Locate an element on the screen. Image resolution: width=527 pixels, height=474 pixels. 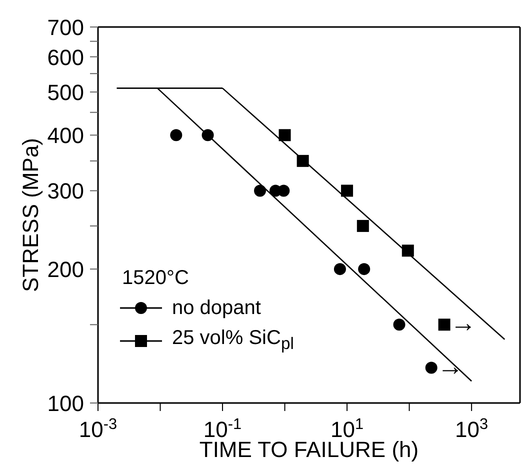
y-tick-label: 100 is located at coordinates (65, 403).